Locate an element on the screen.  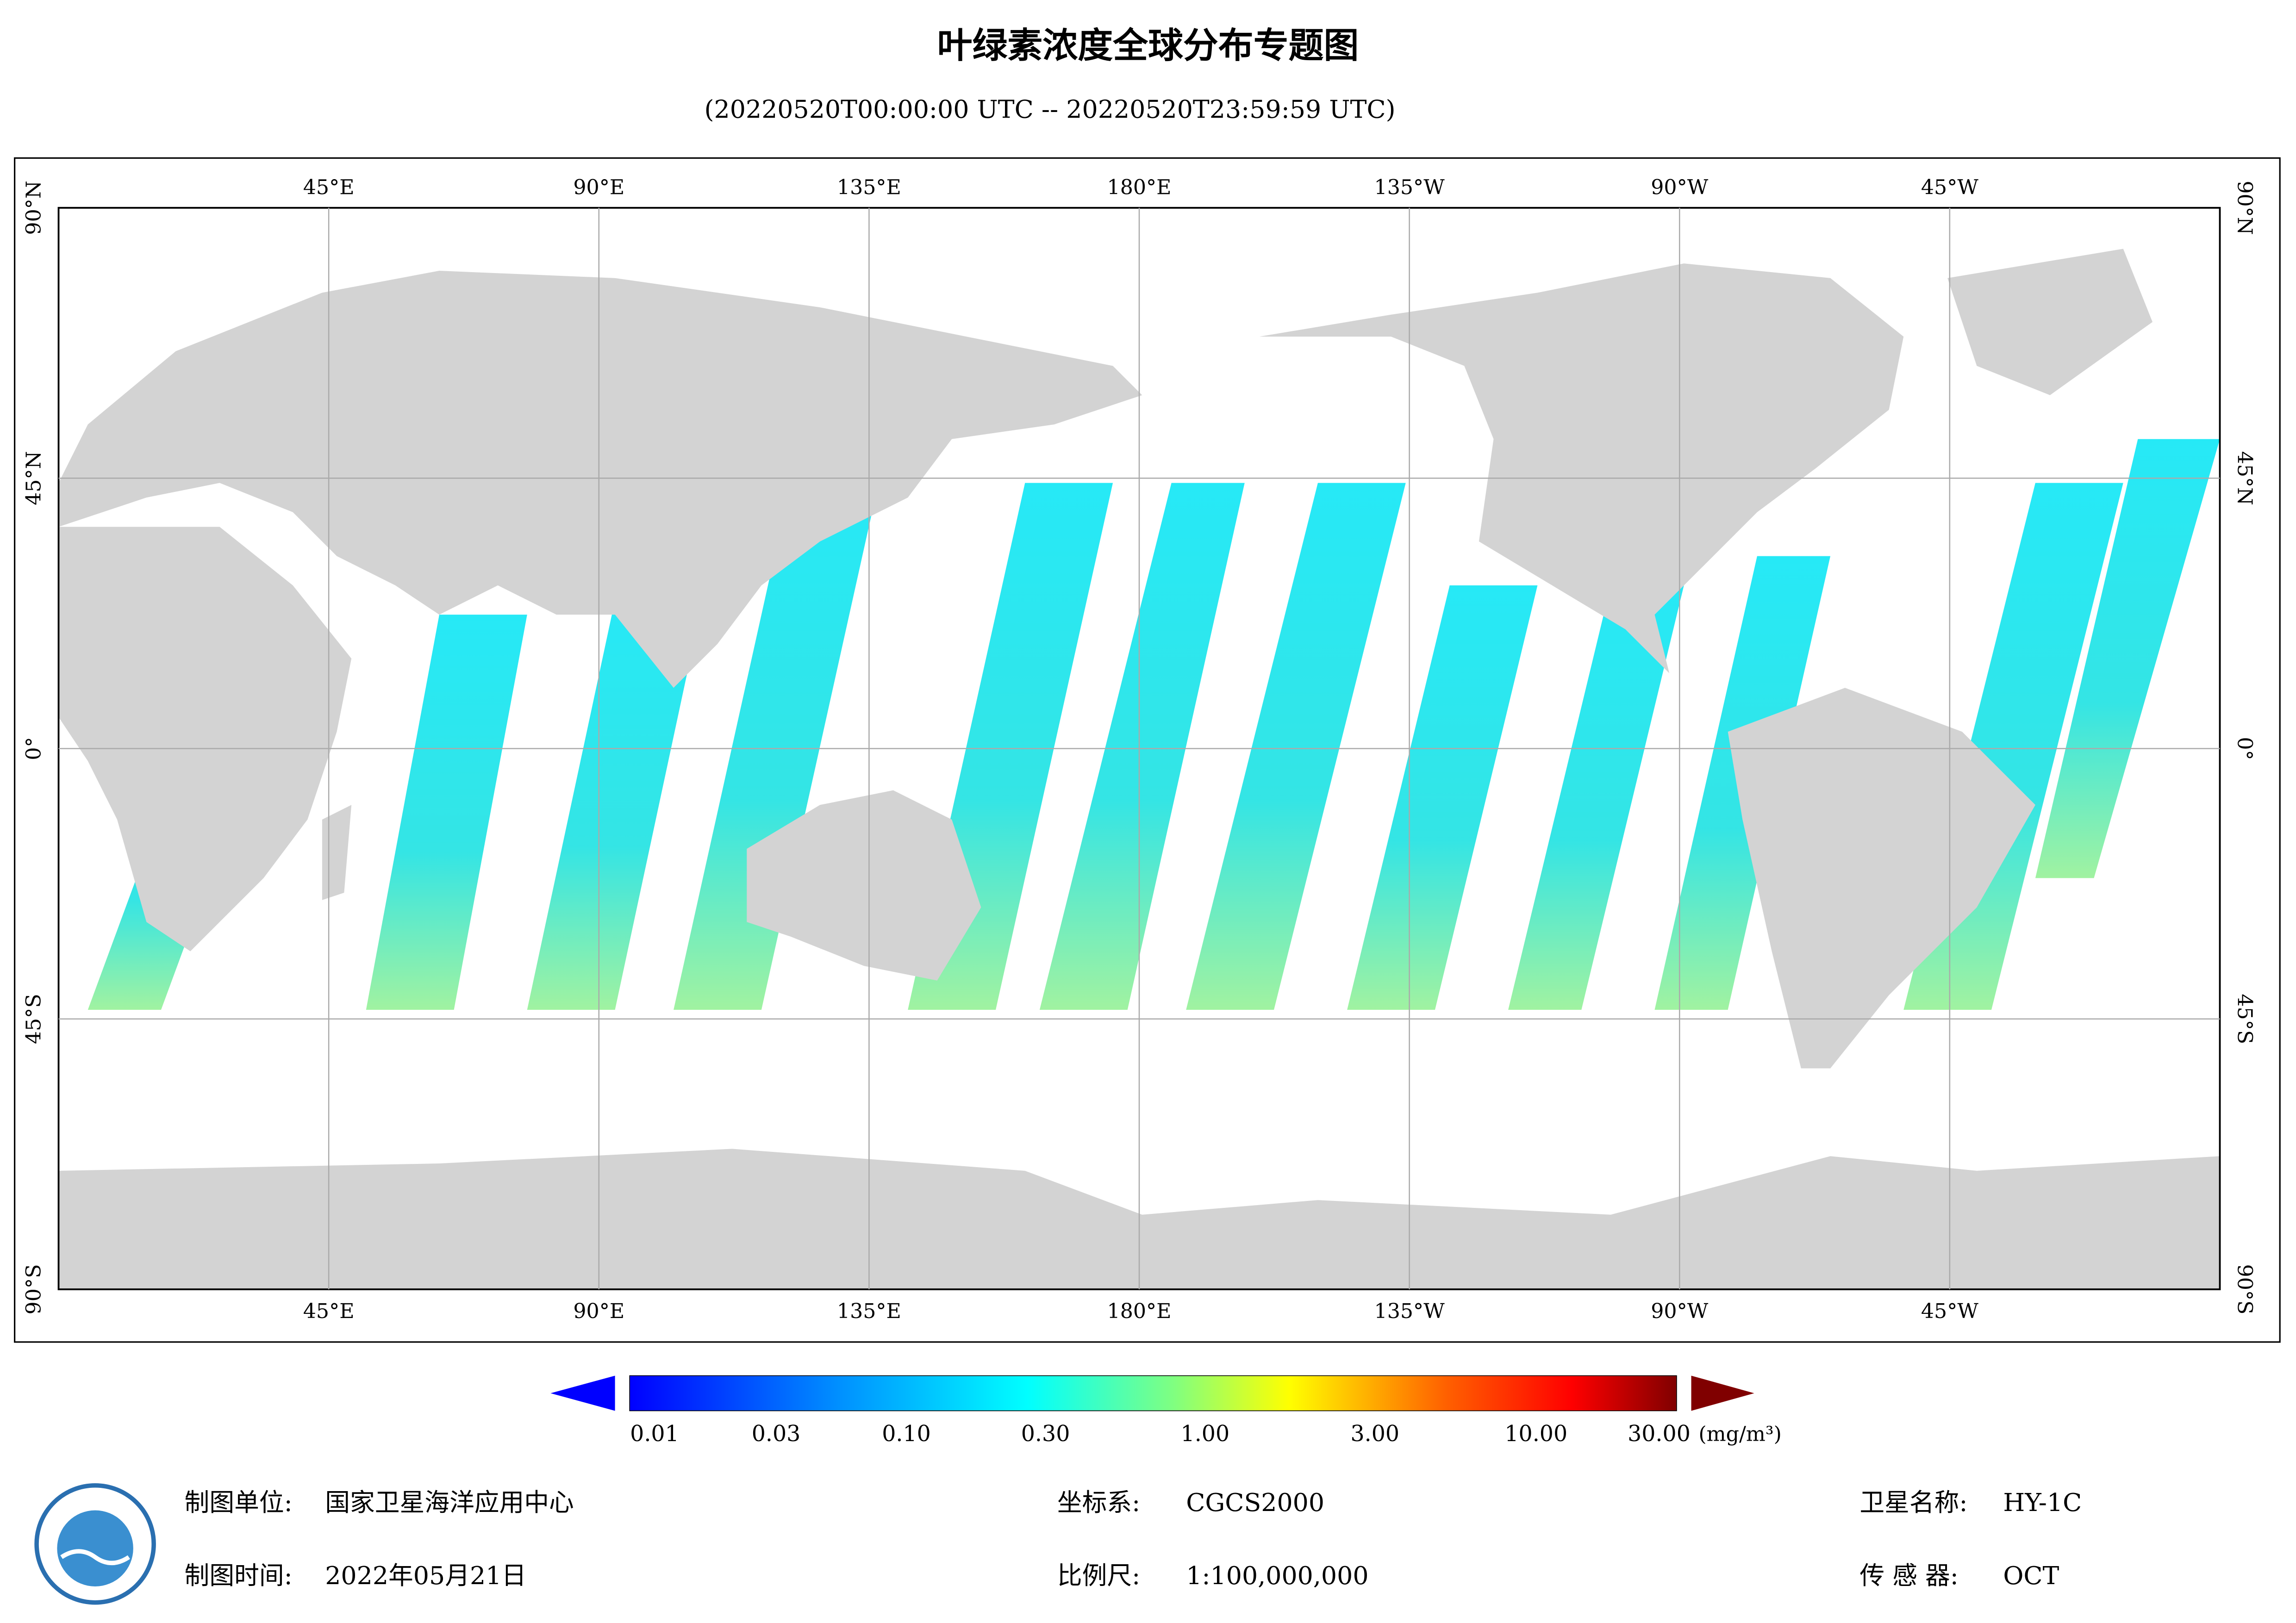
colorbar-label: 0.01 is located at coordinates (654, 1434).